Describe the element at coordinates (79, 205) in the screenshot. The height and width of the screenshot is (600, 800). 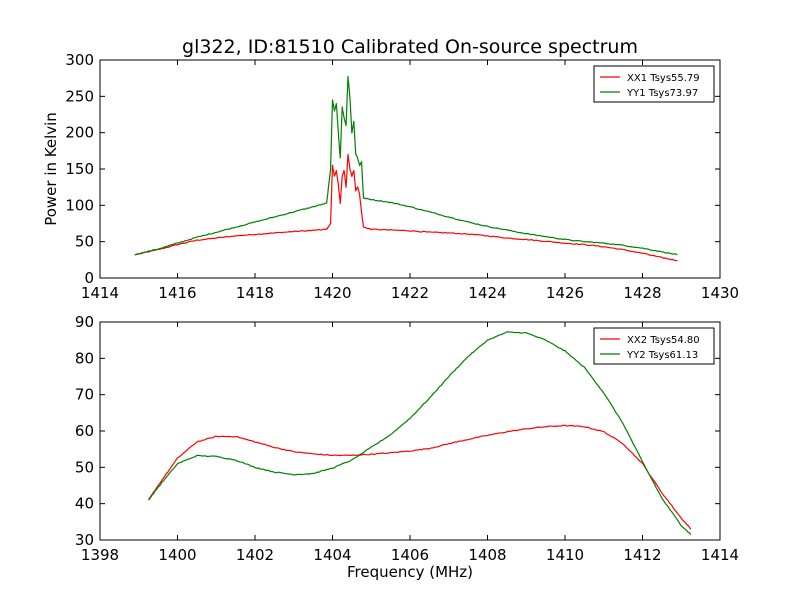
I see `y-tick-label: 100` at that location.